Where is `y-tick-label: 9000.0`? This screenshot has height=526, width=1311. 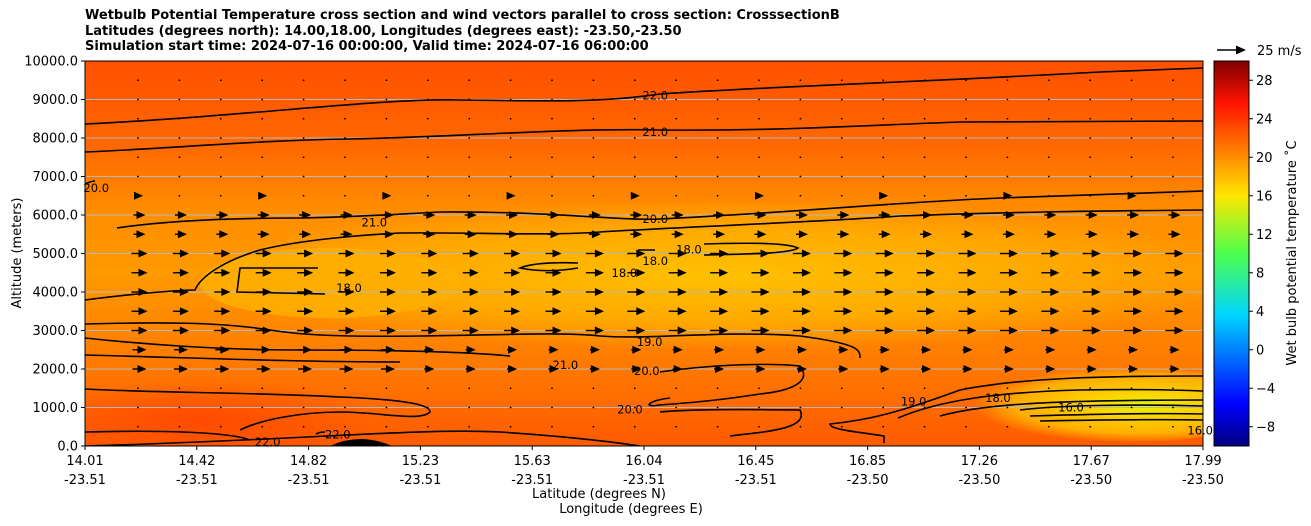
y-tick-label: 9000.0 is located at coordinates (56, 100).